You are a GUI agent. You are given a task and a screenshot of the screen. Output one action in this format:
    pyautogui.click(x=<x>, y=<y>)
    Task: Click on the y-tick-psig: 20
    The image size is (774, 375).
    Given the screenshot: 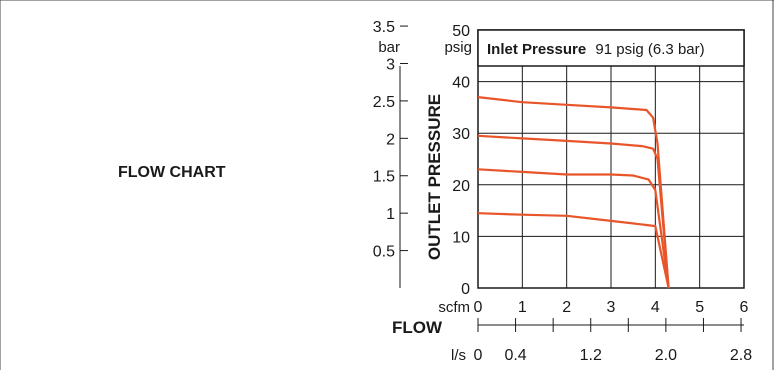 What is the action you would take?
    pyautogui.click(x=461, y=186)
    